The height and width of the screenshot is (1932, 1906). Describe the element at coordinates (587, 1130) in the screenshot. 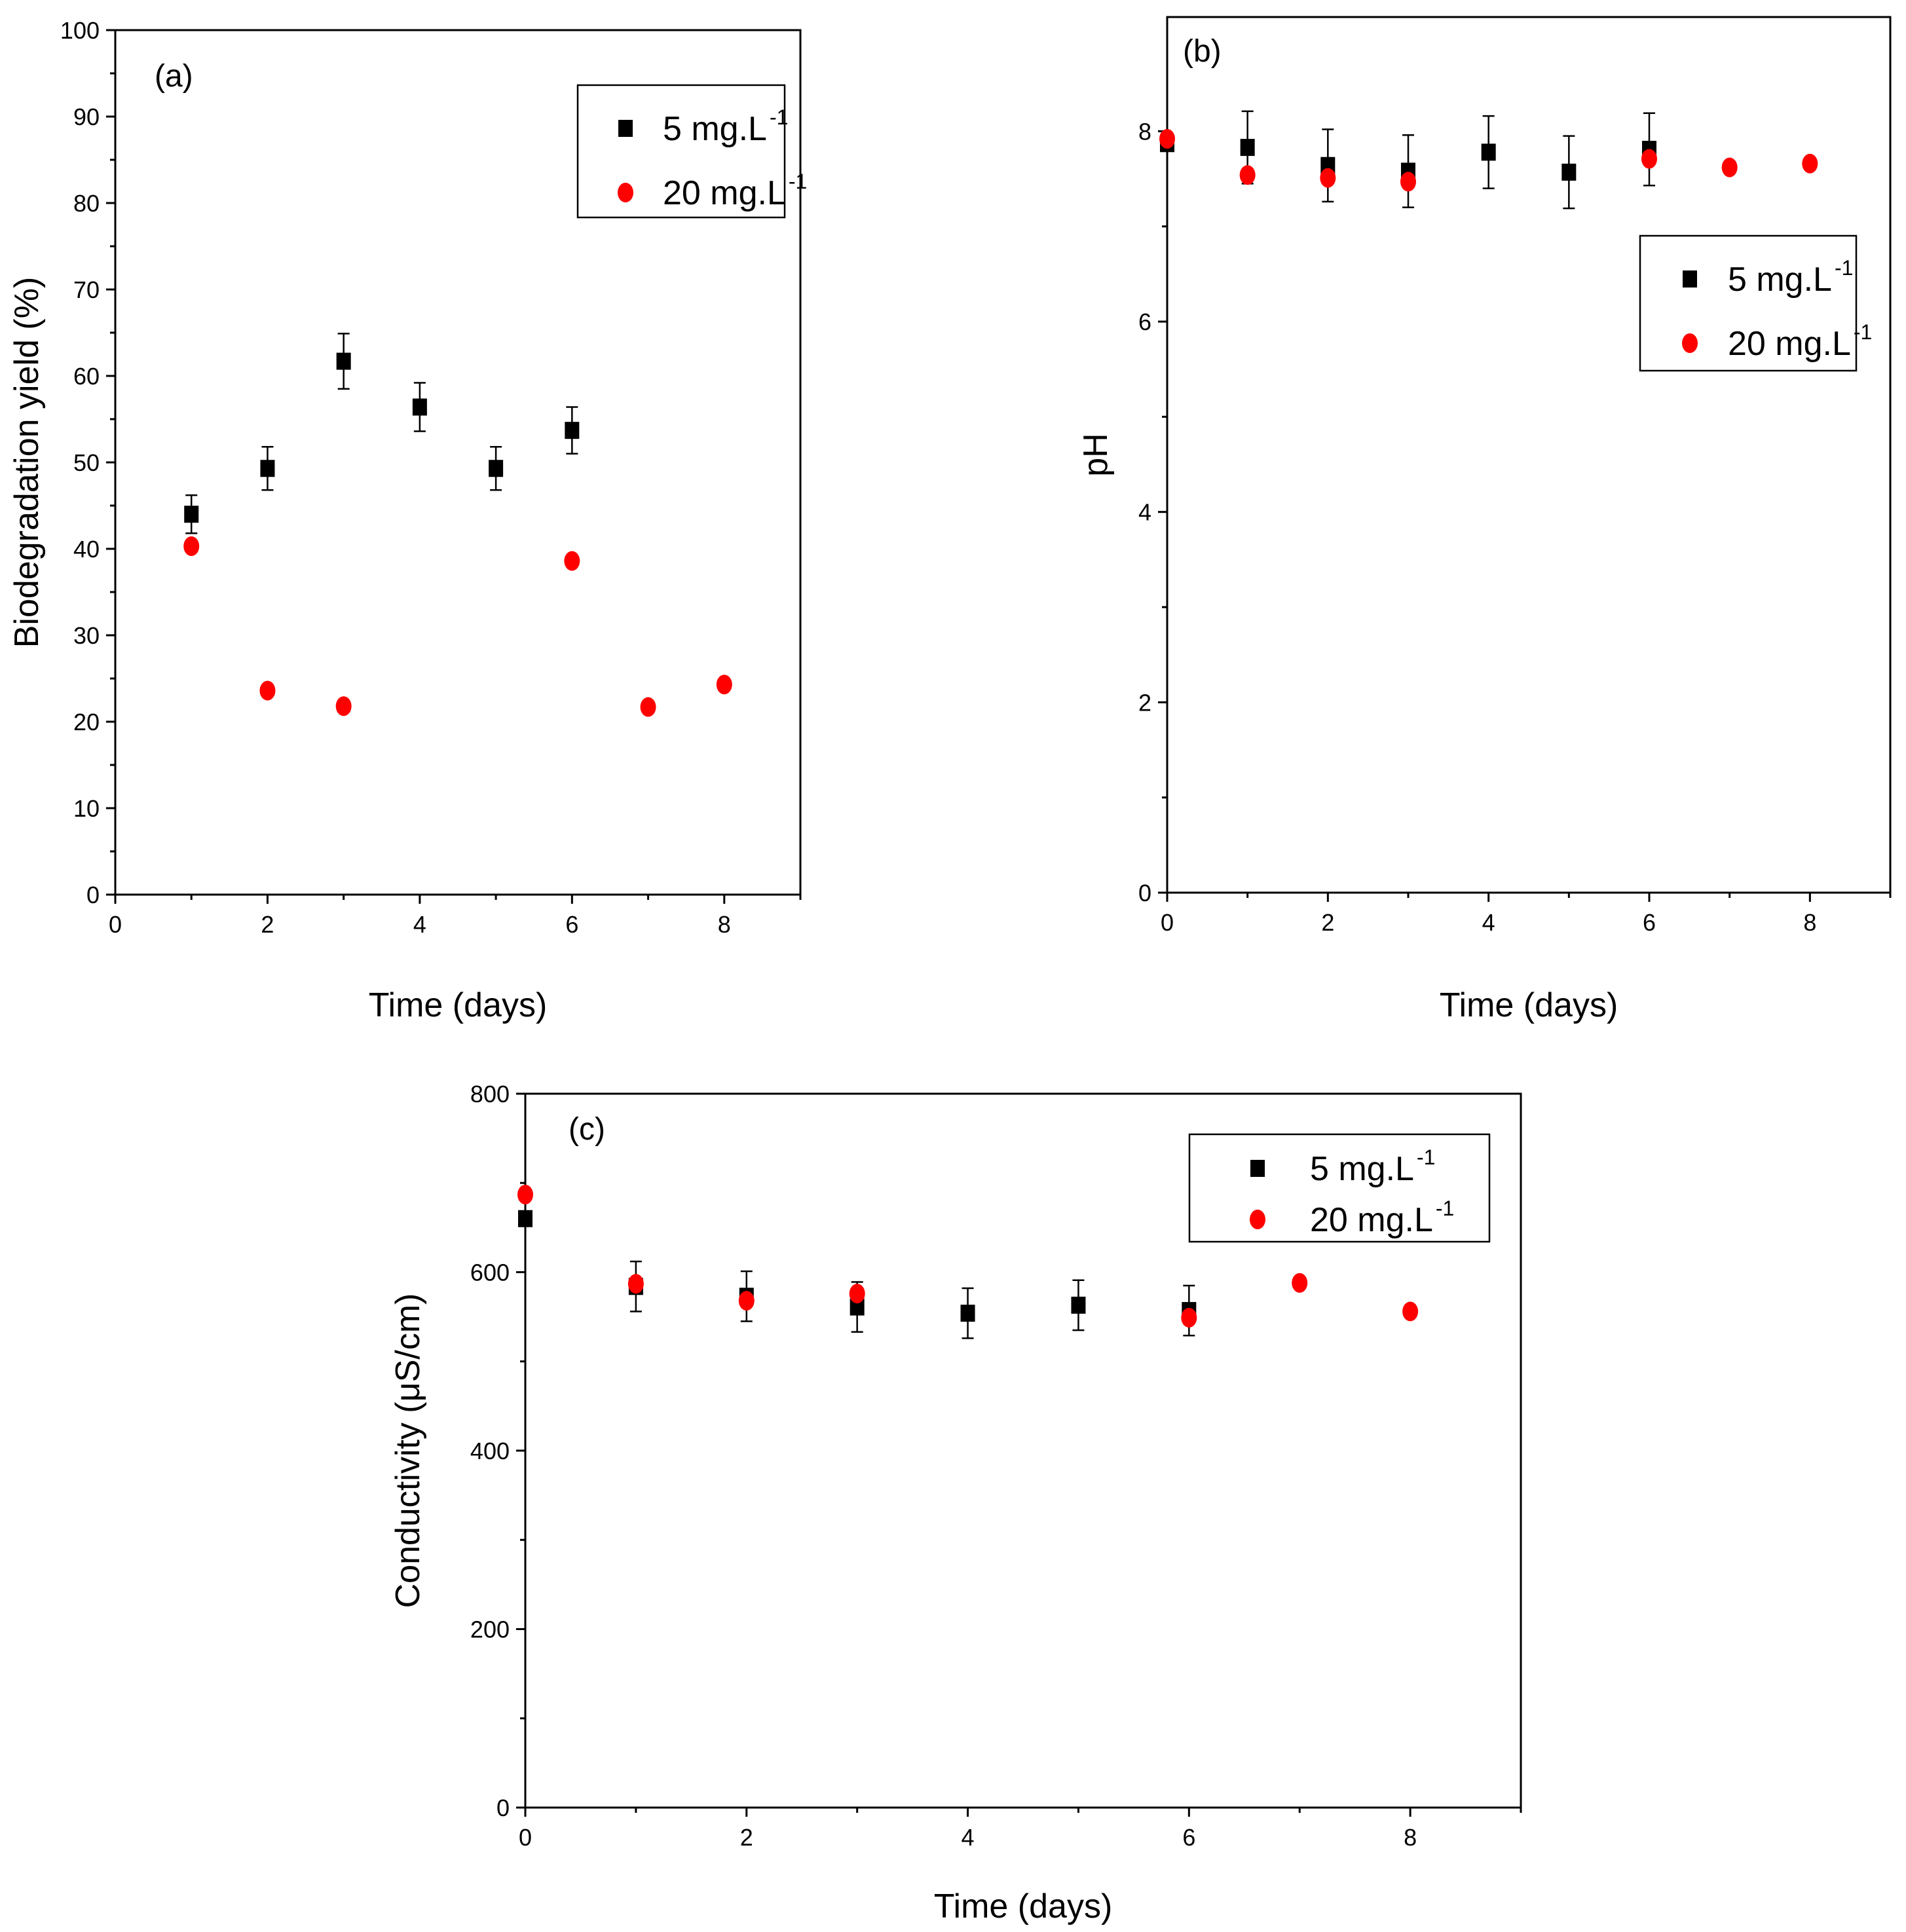

I see `panel-label: (c)` at that location.